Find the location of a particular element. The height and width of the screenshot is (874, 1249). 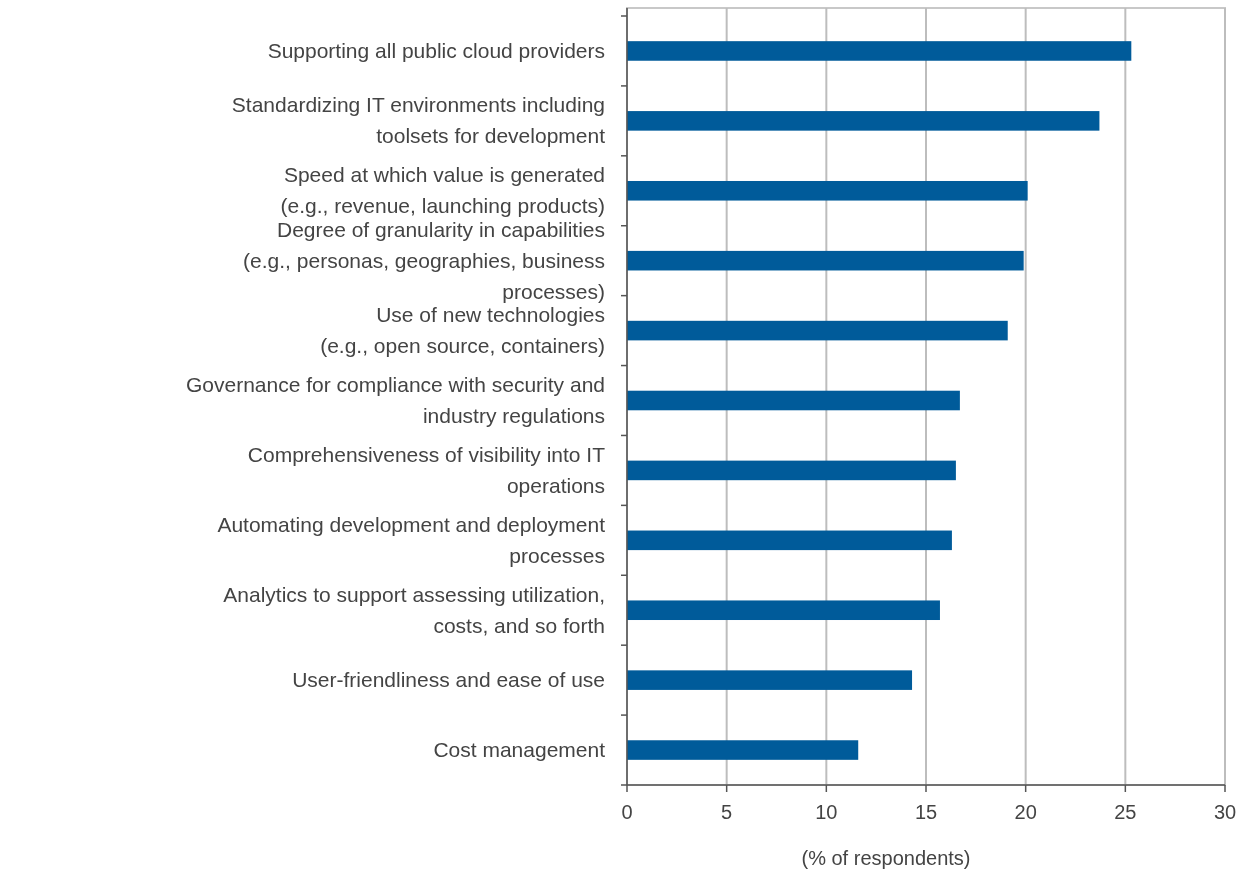

y-tick-label: Speed at which value is generated (e.g., revenue, launching products) is located at coordinates (442, 190).